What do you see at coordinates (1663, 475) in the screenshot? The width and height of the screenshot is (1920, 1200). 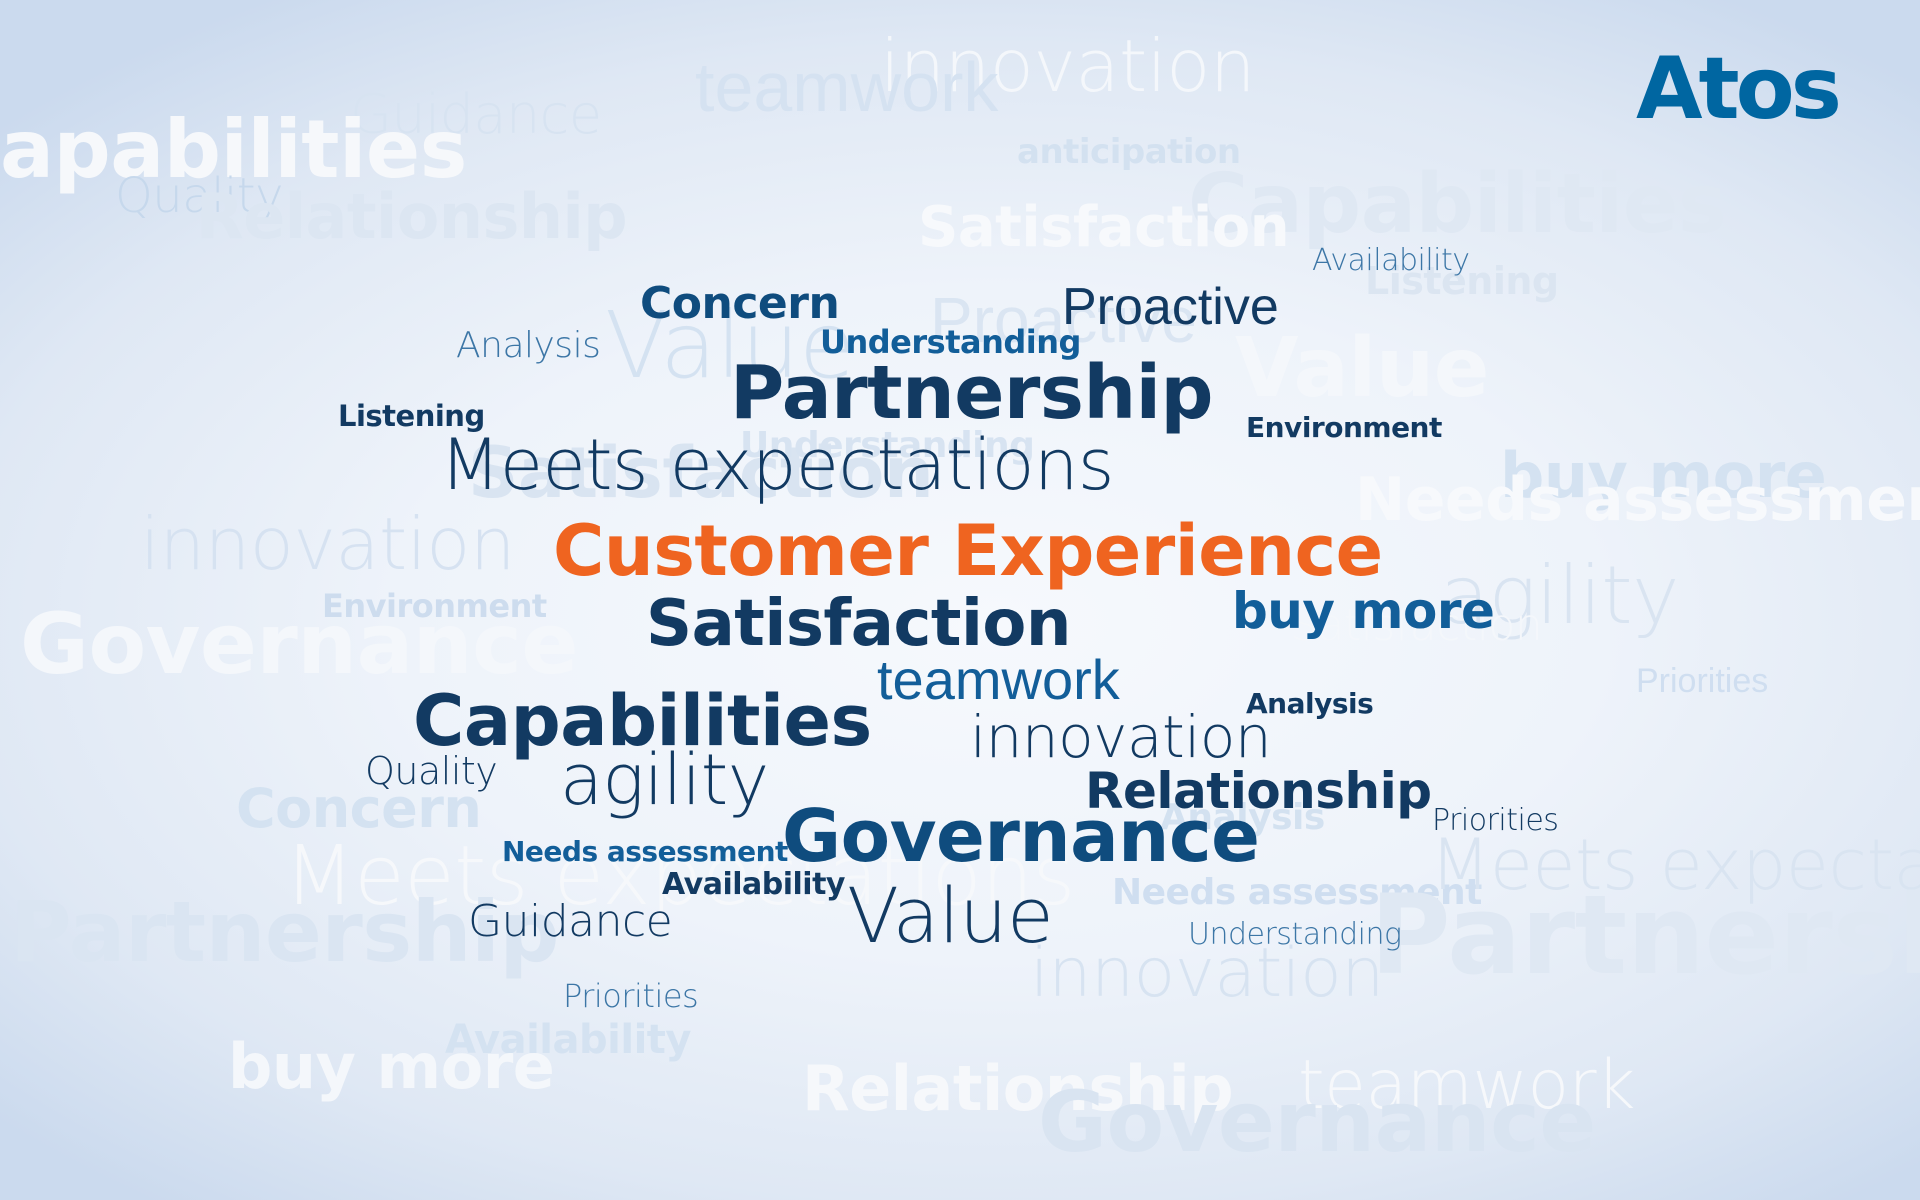 I see `bg-word-buy-more-right: buy more` at bounding box center [1663, 475].